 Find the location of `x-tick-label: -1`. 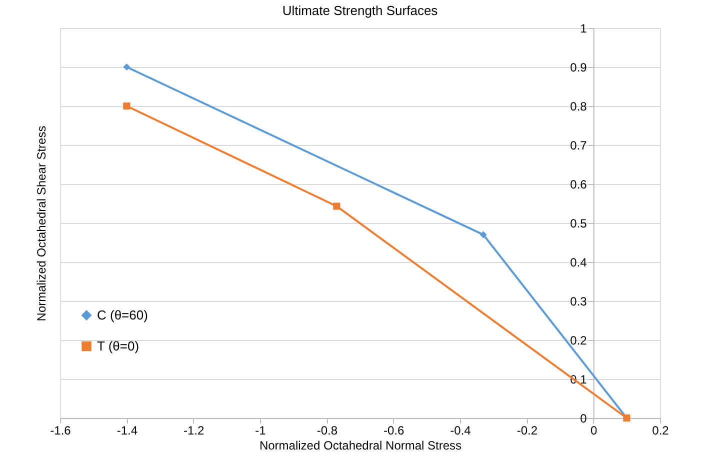

x-tick-label: -1 is located at coordinates (260, 431).